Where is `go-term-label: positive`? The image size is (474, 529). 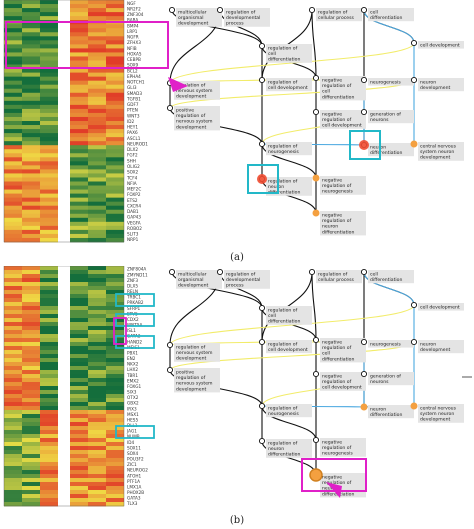 go-term-label: positive is located at coordinates (185, 111).